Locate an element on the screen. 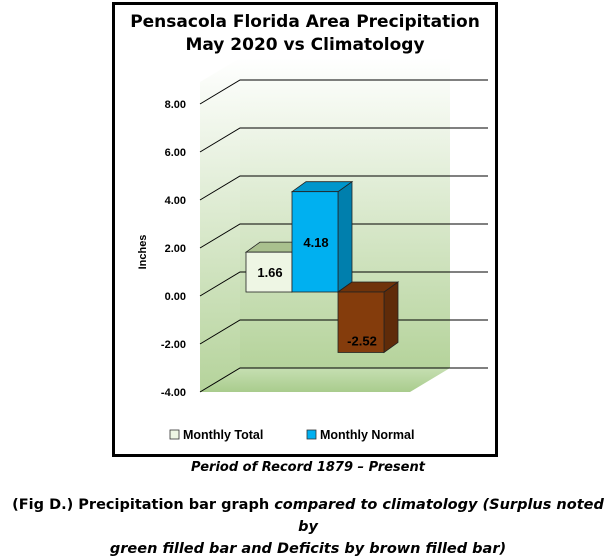 The width and height of the screenshot is (616, 560). data-label-2: 4.18 is located at coordinates (315, 242).